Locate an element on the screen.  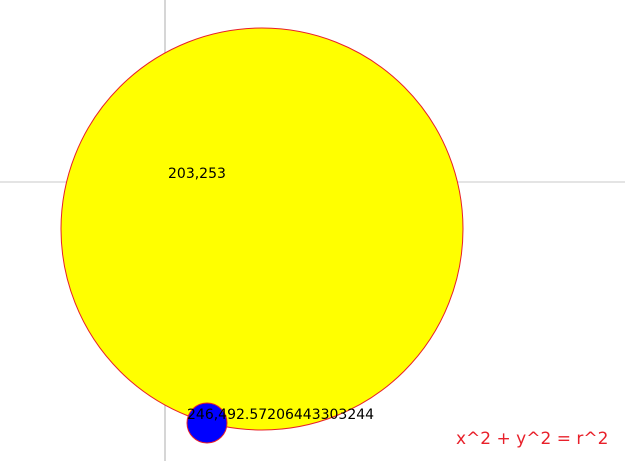
draggable-point-handle is located at coordinates (207, 423).